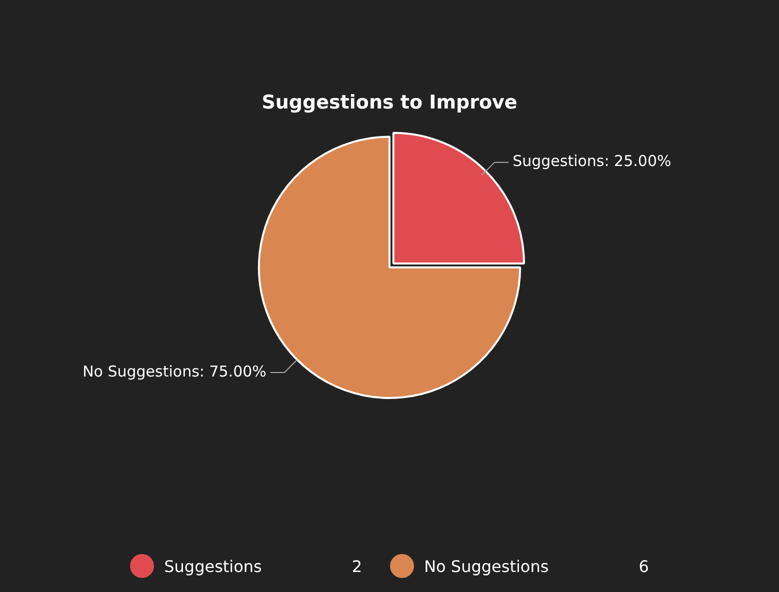 This screenshot has width=779, height=592. Describe the element at coordinates (174, 371) in the screenshot. I see `data-label: No Suggestions: 75.00%` at that location.